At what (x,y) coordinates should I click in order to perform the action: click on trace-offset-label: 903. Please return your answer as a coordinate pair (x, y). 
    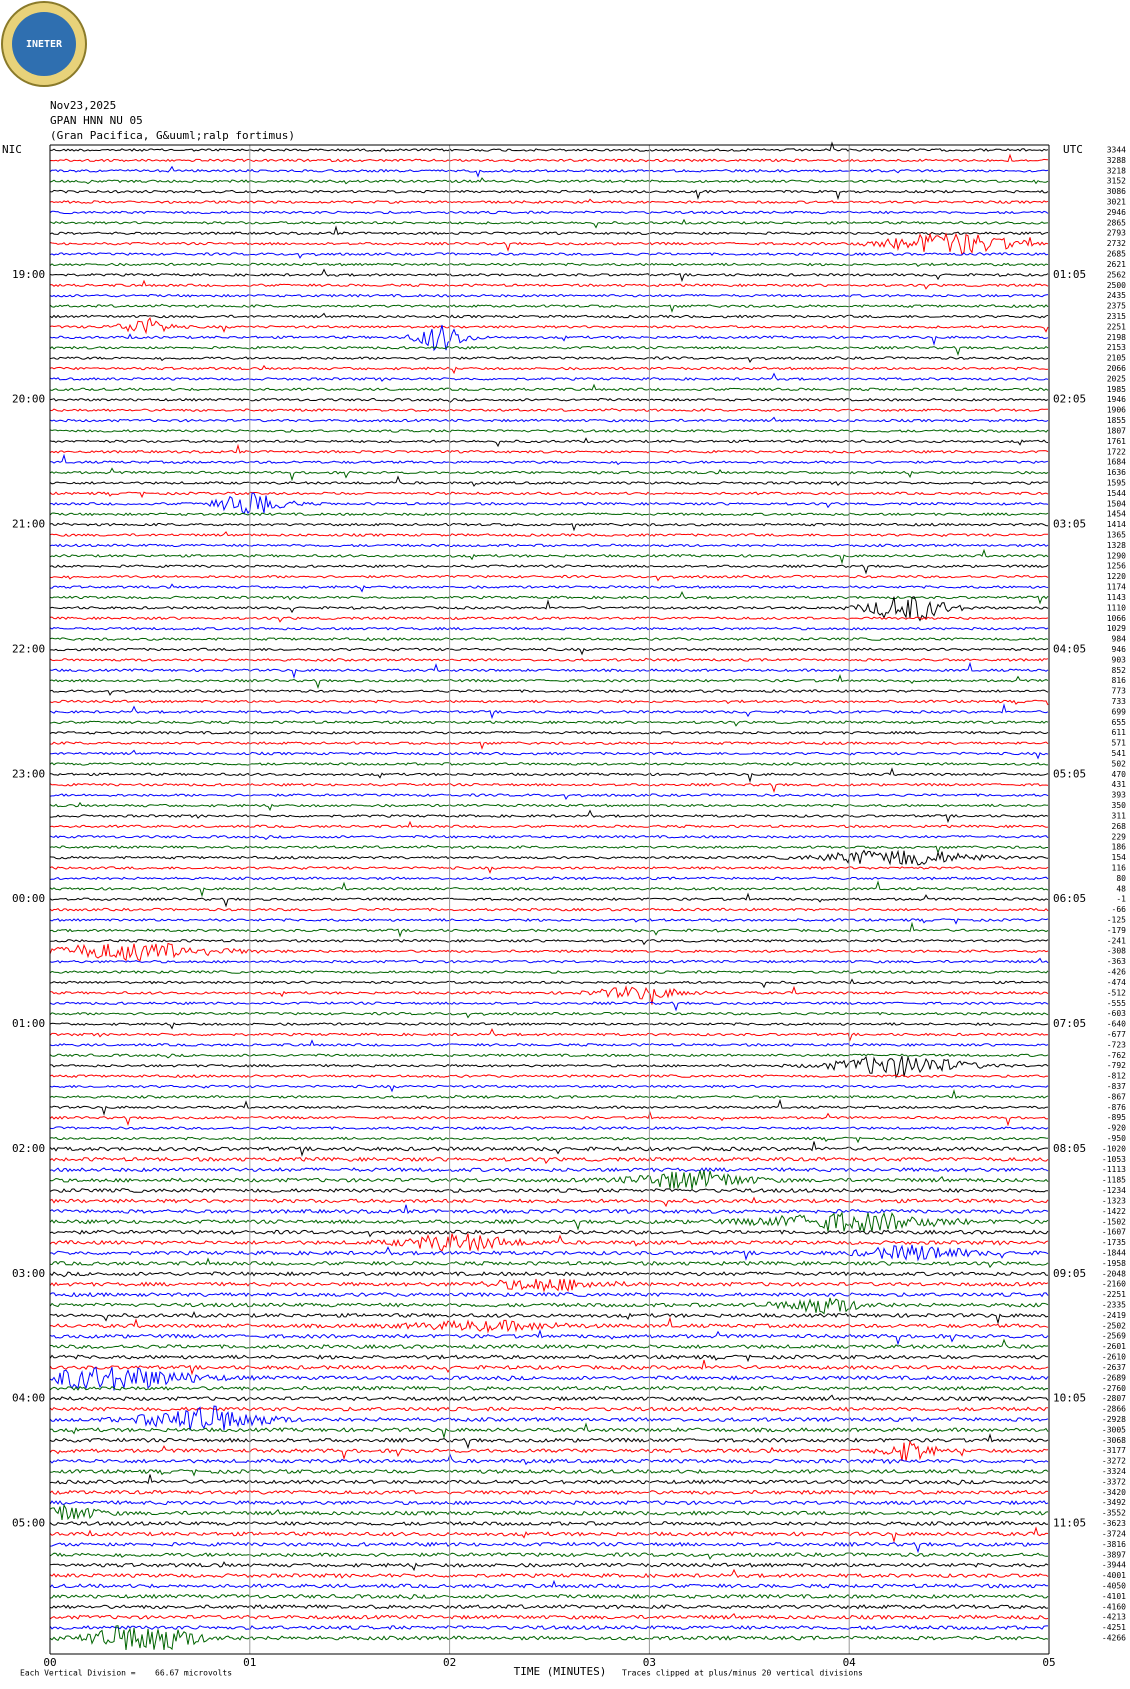
    Looking at the image, I should click on (1119, 659).